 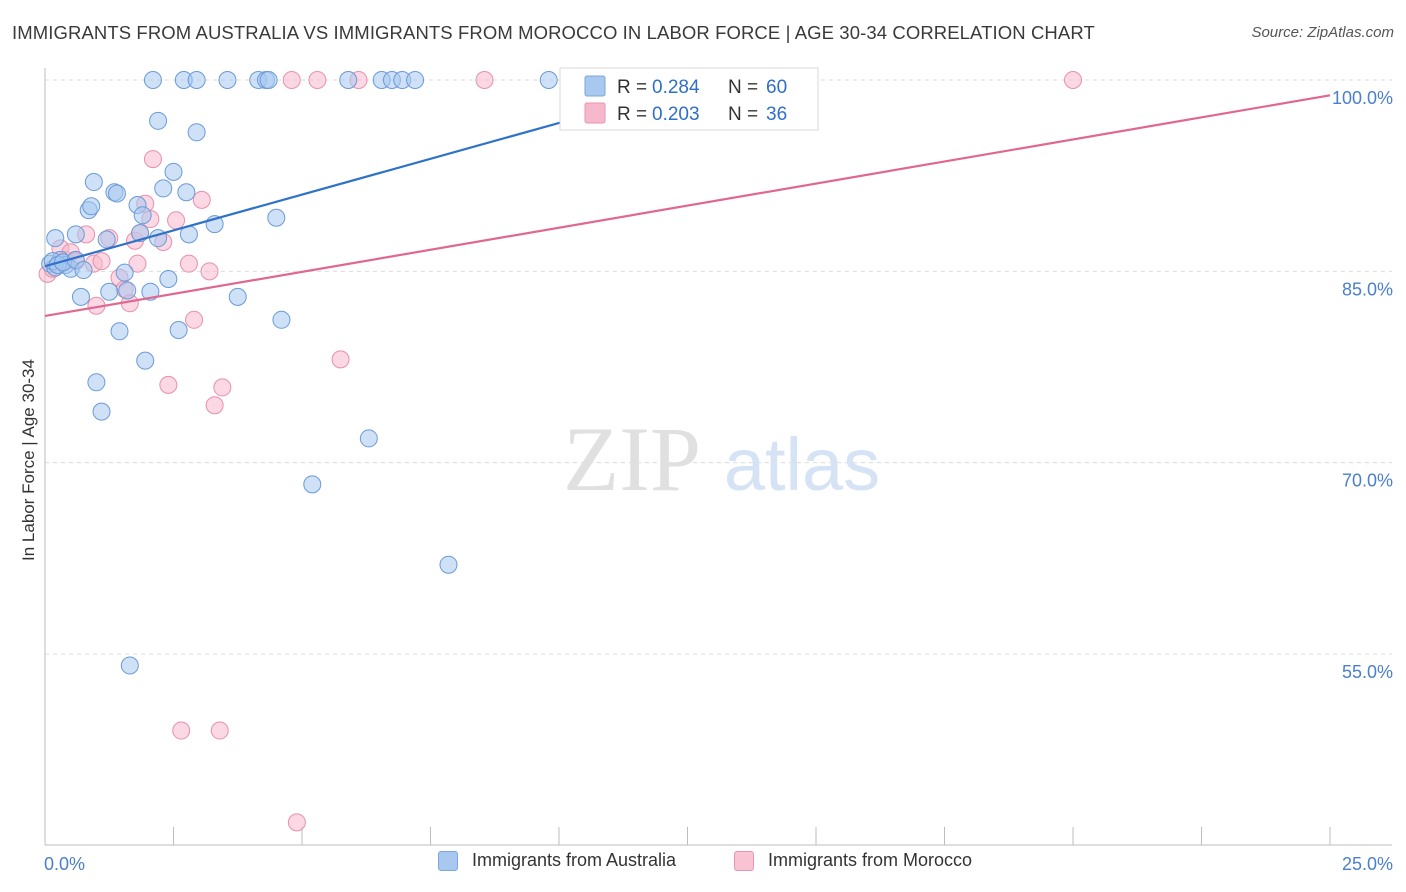 What do you see at coordinates (802, 464) in the screenshot?
I see `watermark-atlas: atlas` at bounding box center [802, 464].